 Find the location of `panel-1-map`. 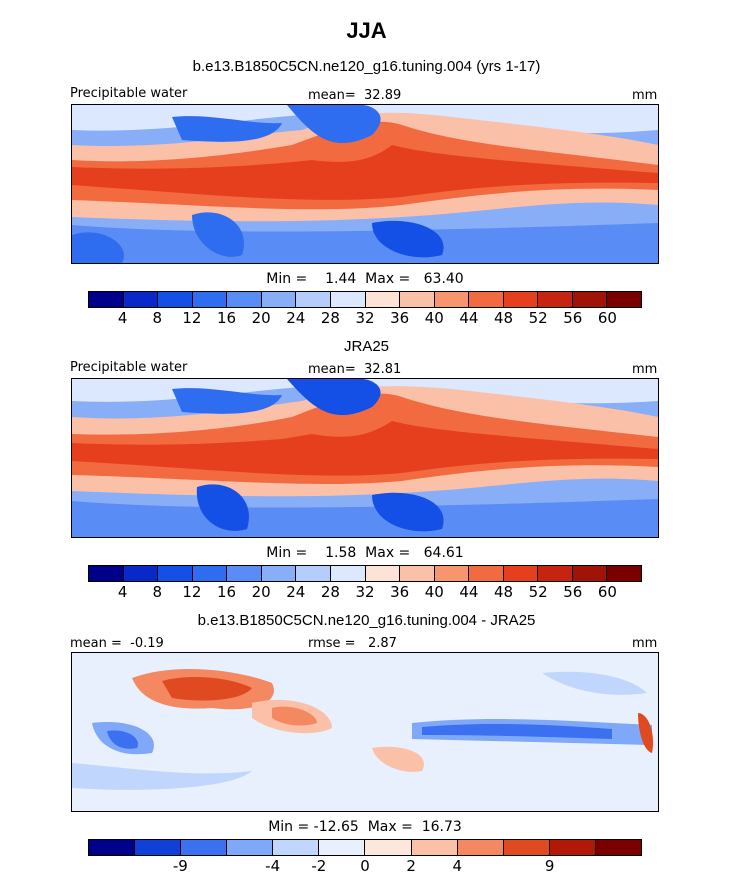

panel-1-map is located at coordinates (365, 184).